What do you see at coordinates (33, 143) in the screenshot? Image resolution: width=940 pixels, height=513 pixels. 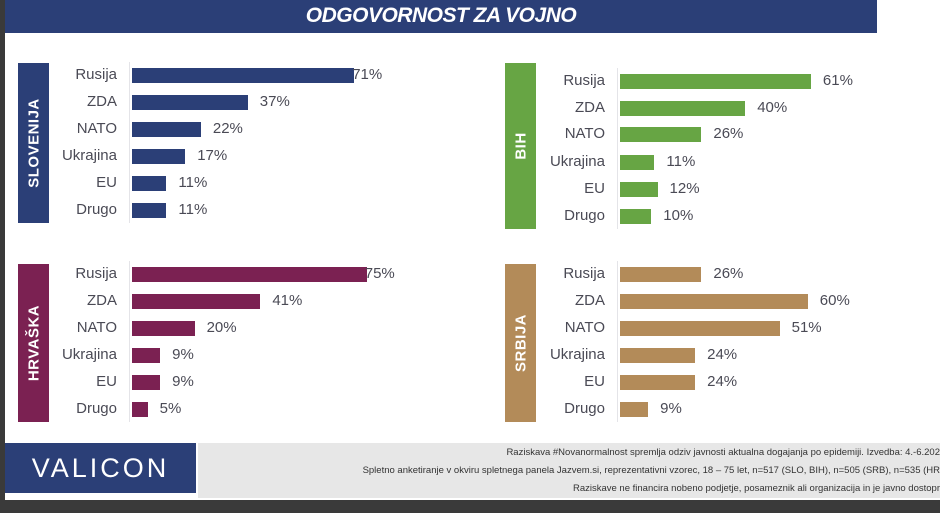 I see `panel-label-slovenija: SLOVENIJA` at bounding box center [33, 143].